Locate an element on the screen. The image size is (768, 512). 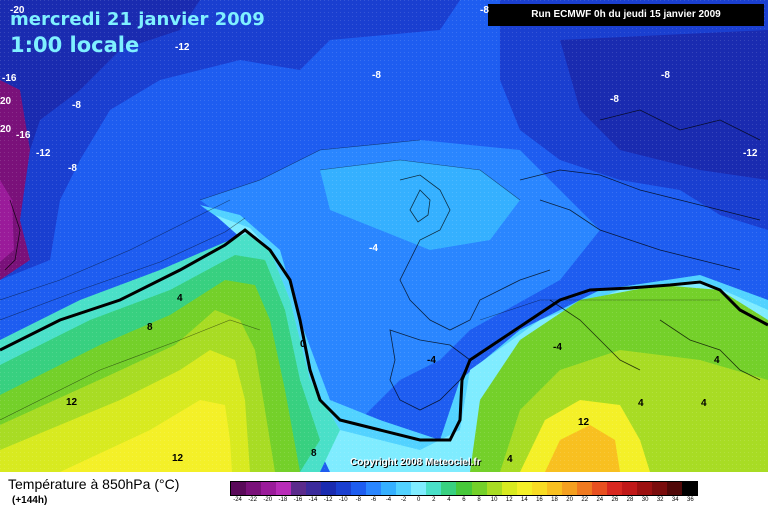
scale-tick-label: 10 is located at coordinates (494, 500).